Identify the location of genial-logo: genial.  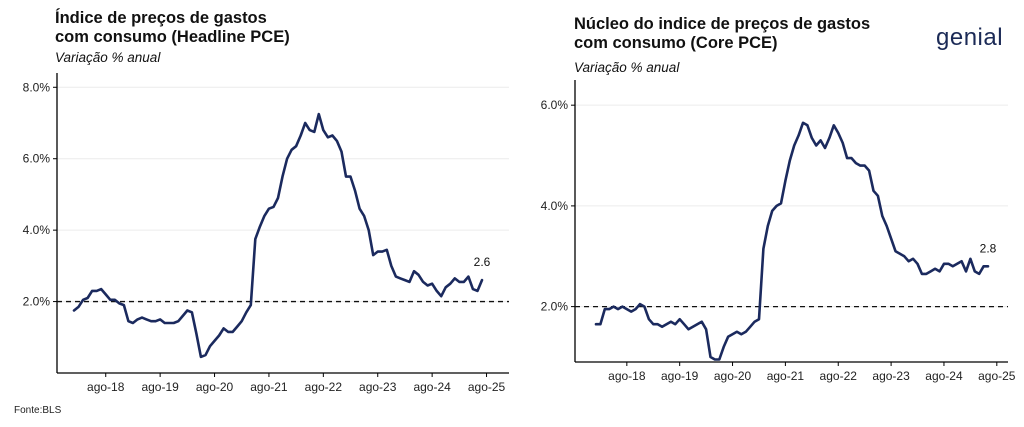
(969, 38).